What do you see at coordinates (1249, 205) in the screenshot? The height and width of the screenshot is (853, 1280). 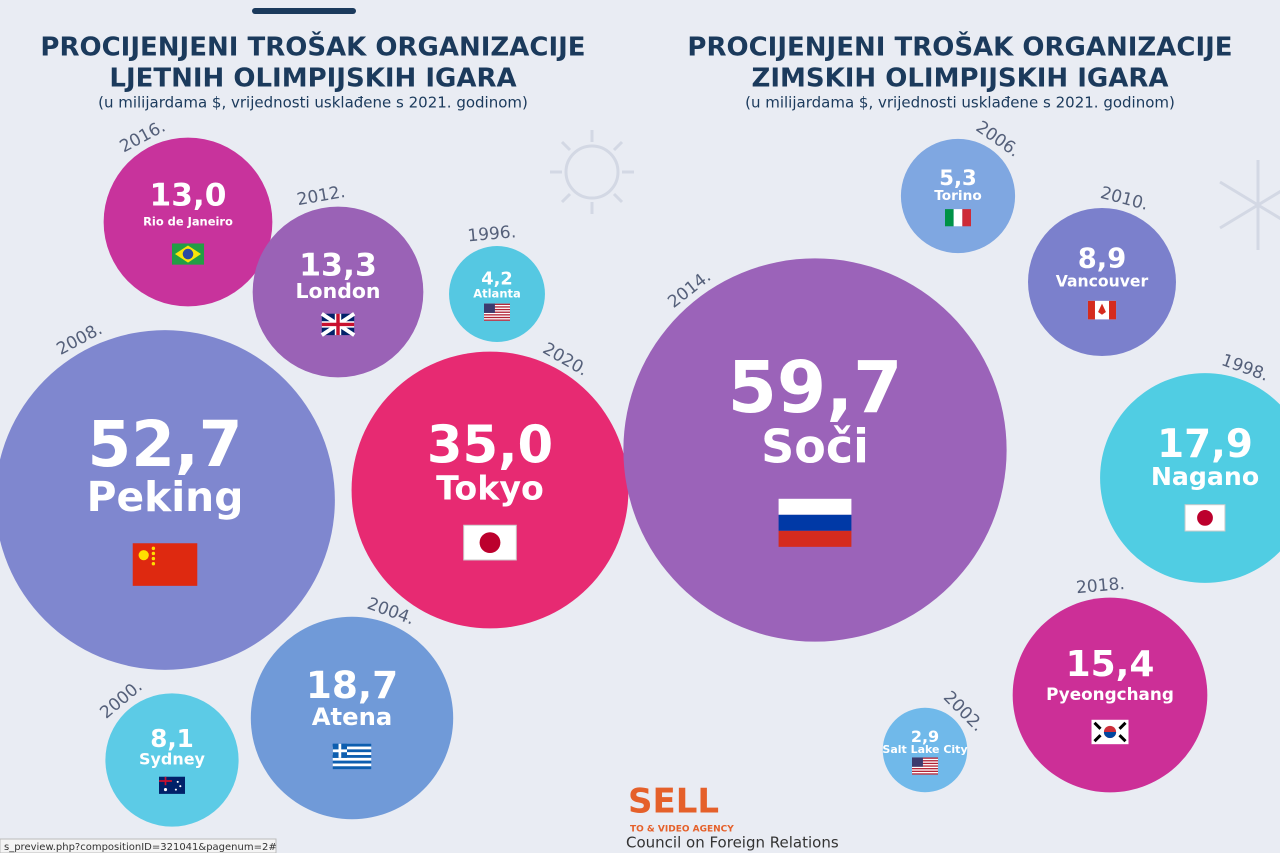 I see `snowflake-icon` at bounding box center [1249, 205].